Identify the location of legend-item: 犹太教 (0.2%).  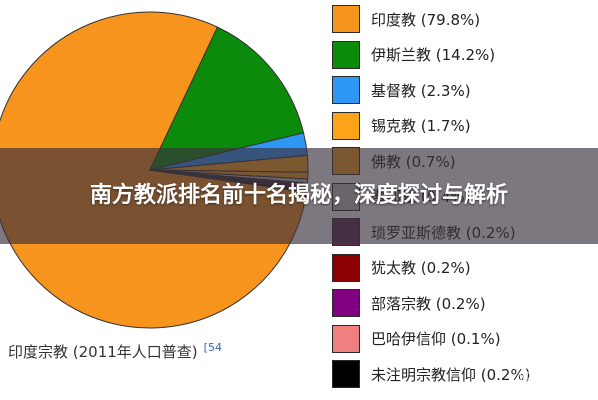
(465, 267).